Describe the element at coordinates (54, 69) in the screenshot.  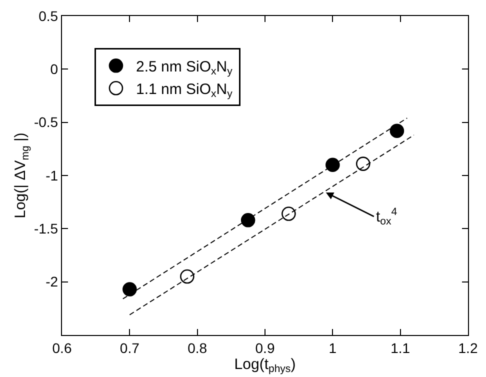
I see `y-tick-label: 0` at that location.